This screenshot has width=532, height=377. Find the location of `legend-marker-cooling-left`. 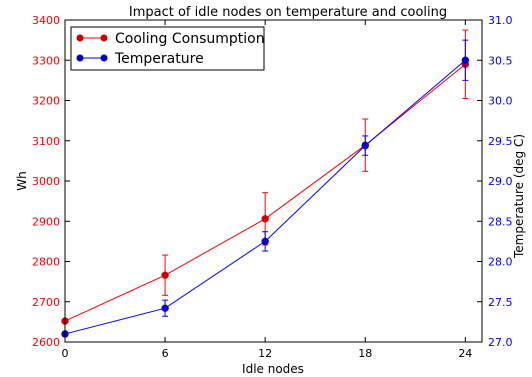

legend-marker-cooling-left is located at coordinates (80, 38).